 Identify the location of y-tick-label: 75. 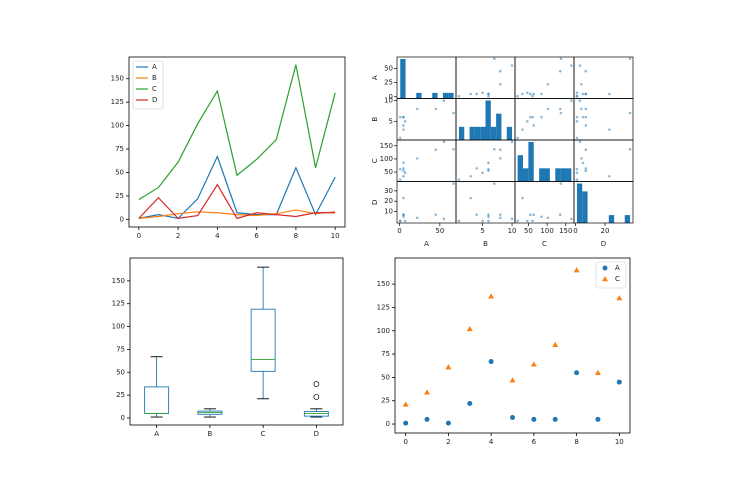
(119, 149).